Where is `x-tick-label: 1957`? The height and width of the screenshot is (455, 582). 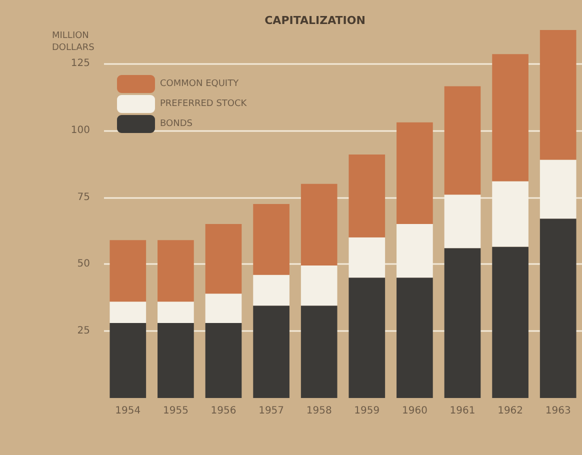
x-tick-label: 1957 is located at coordinates (271, 411).